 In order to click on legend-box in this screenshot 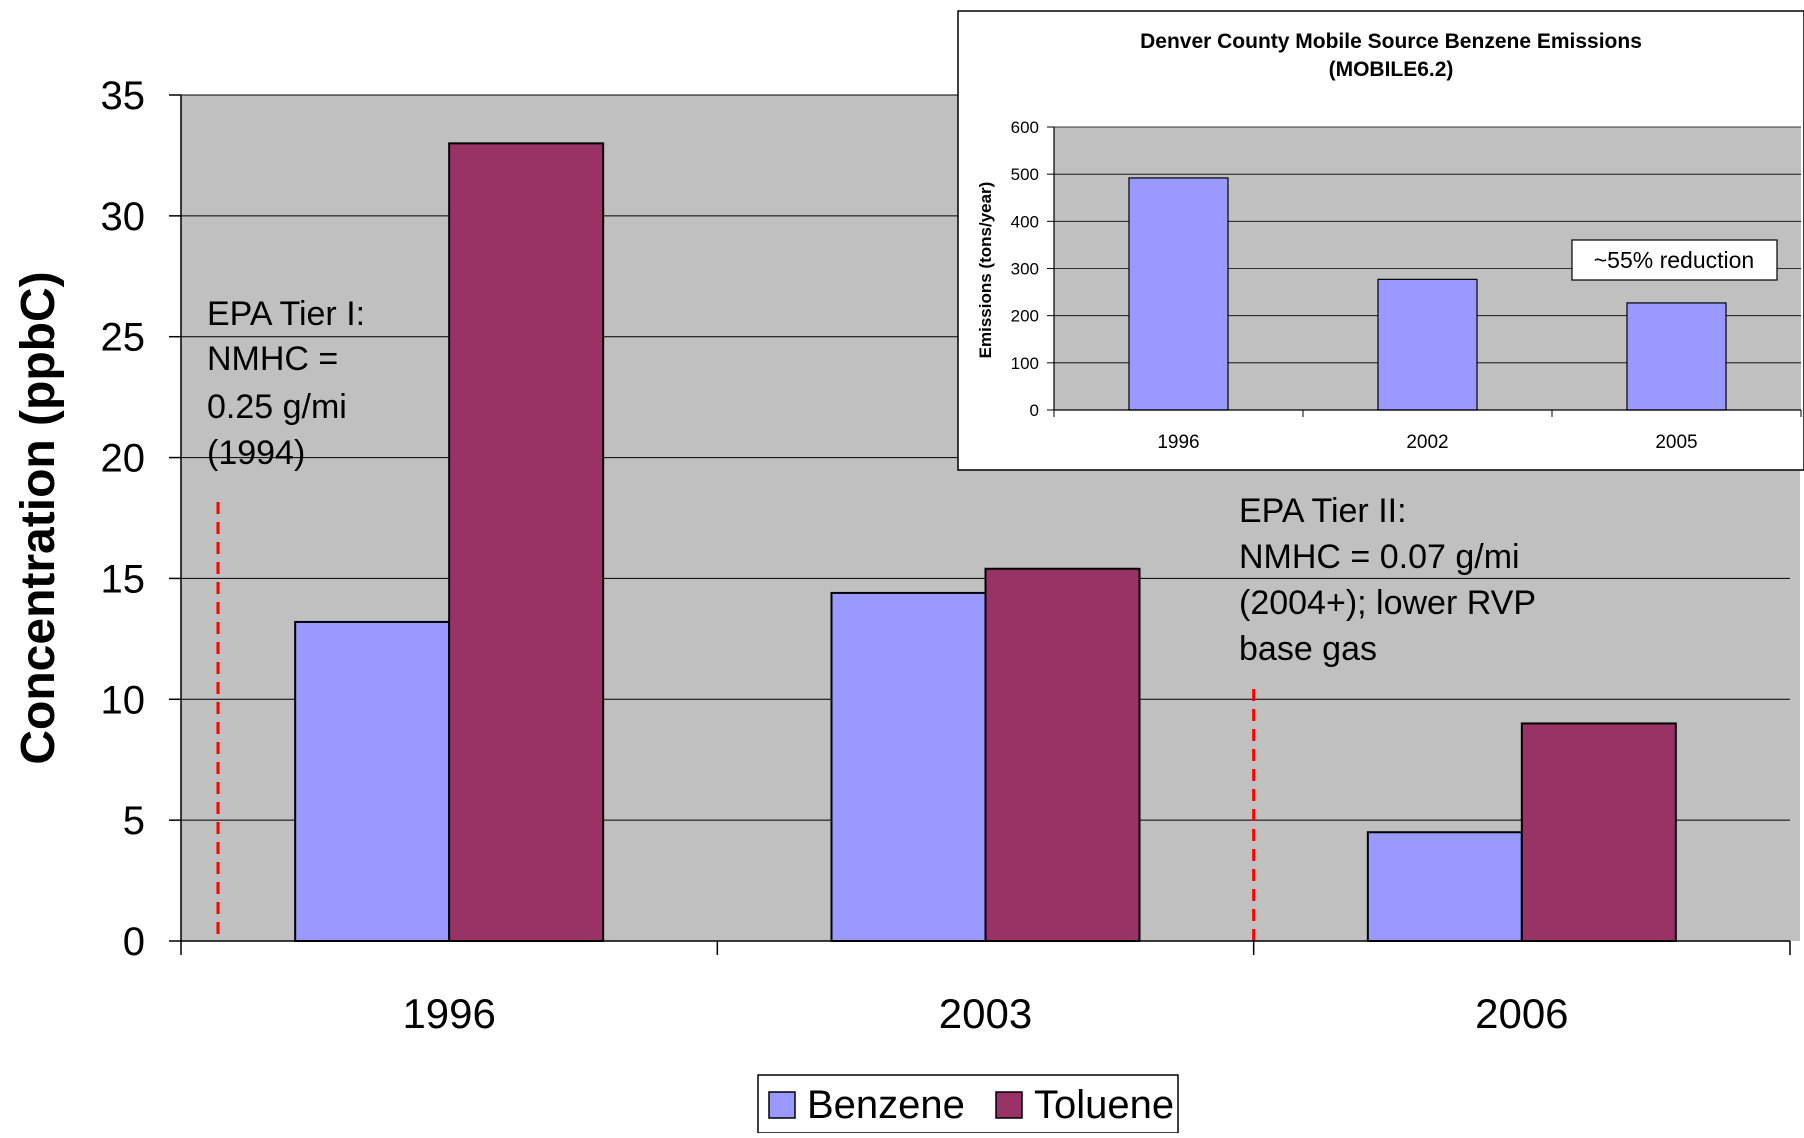, I will do `click(968, 1104)`.